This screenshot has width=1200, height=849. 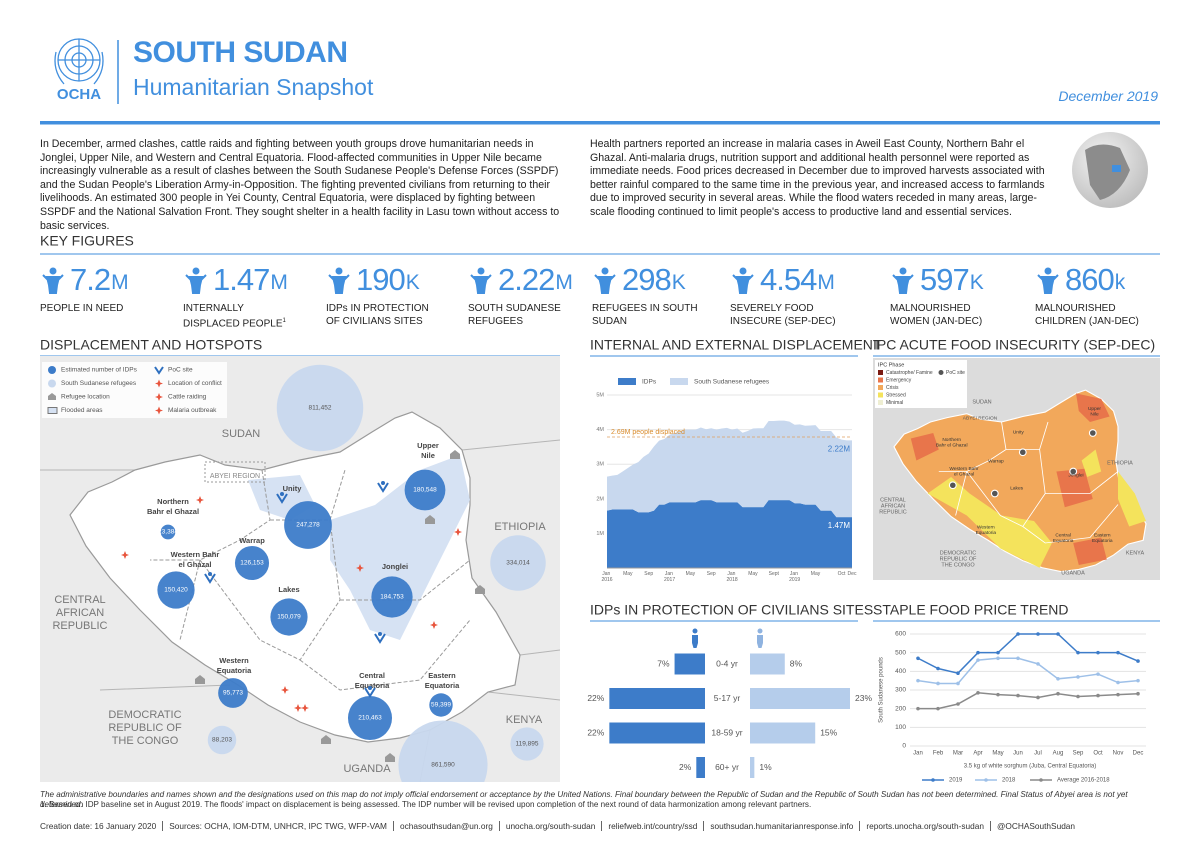 What do you see at coordinates (105, 280) in the screenshot?
I see `key-figure-number: 7.2 M` at bounding box center [105, 280].